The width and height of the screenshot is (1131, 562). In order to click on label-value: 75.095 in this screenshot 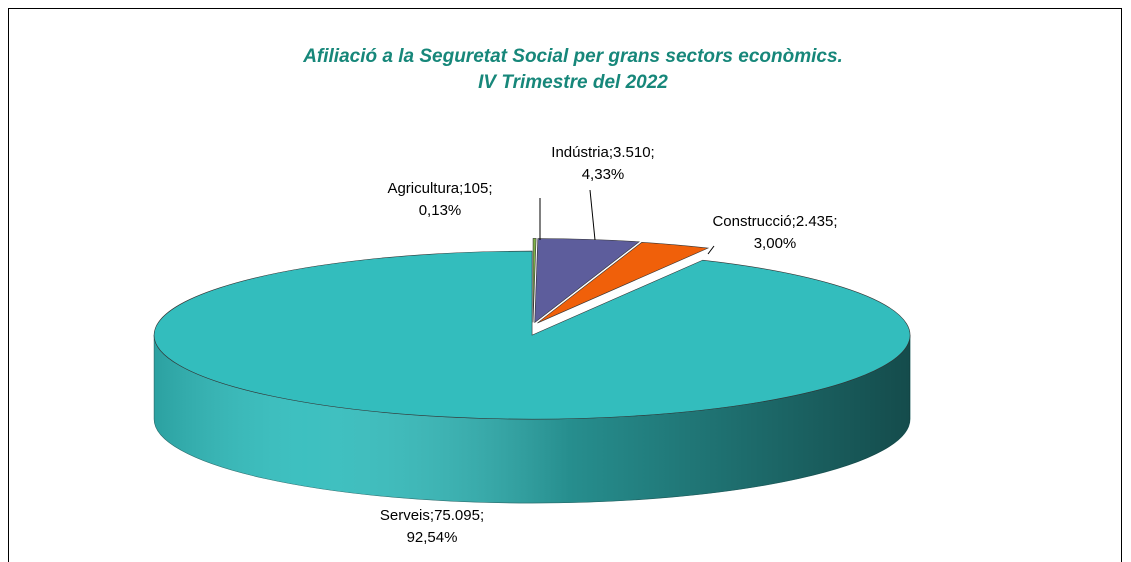, I will do `click(457, 515)`.